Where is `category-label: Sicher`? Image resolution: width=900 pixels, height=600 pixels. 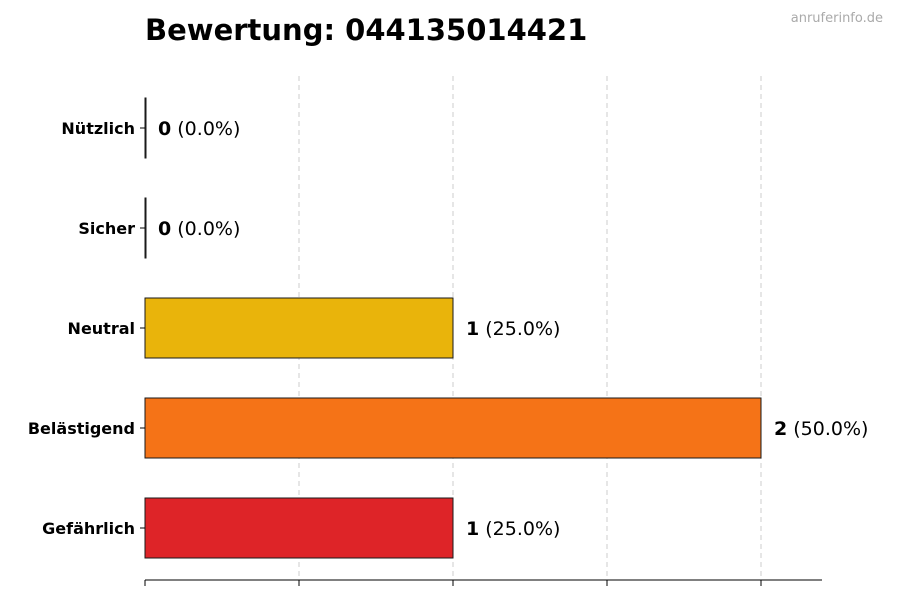
category-label: Sicher is located at coordinates (106, 228).